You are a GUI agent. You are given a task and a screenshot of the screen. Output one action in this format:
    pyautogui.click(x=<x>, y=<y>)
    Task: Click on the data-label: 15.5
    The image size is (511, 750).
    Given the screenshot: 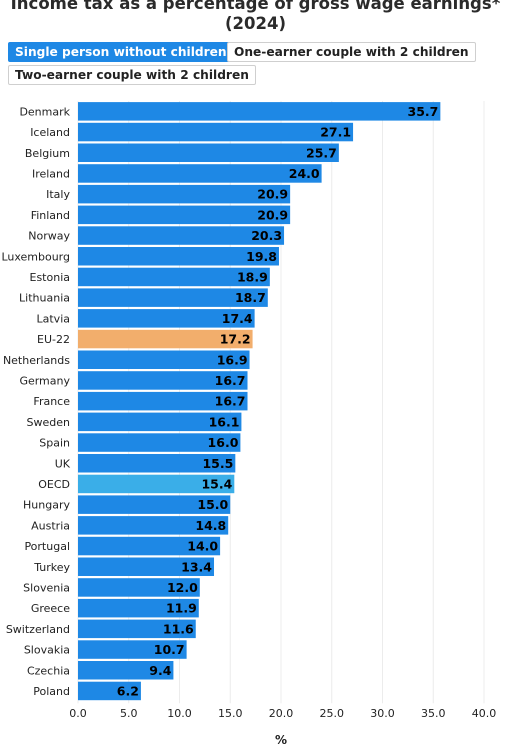 What is the action you would take?
    pyautogui.click(x=217, y=463)
    